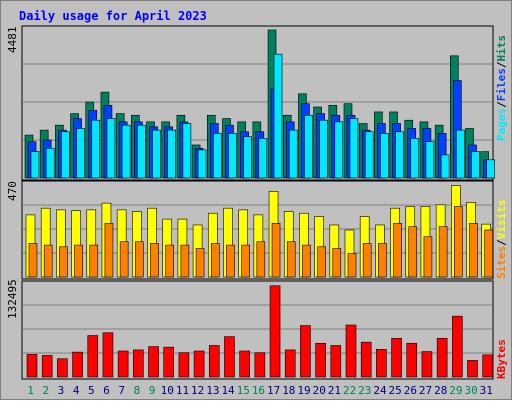  I want to click on x-tick-label: 5, so click(91, 390).